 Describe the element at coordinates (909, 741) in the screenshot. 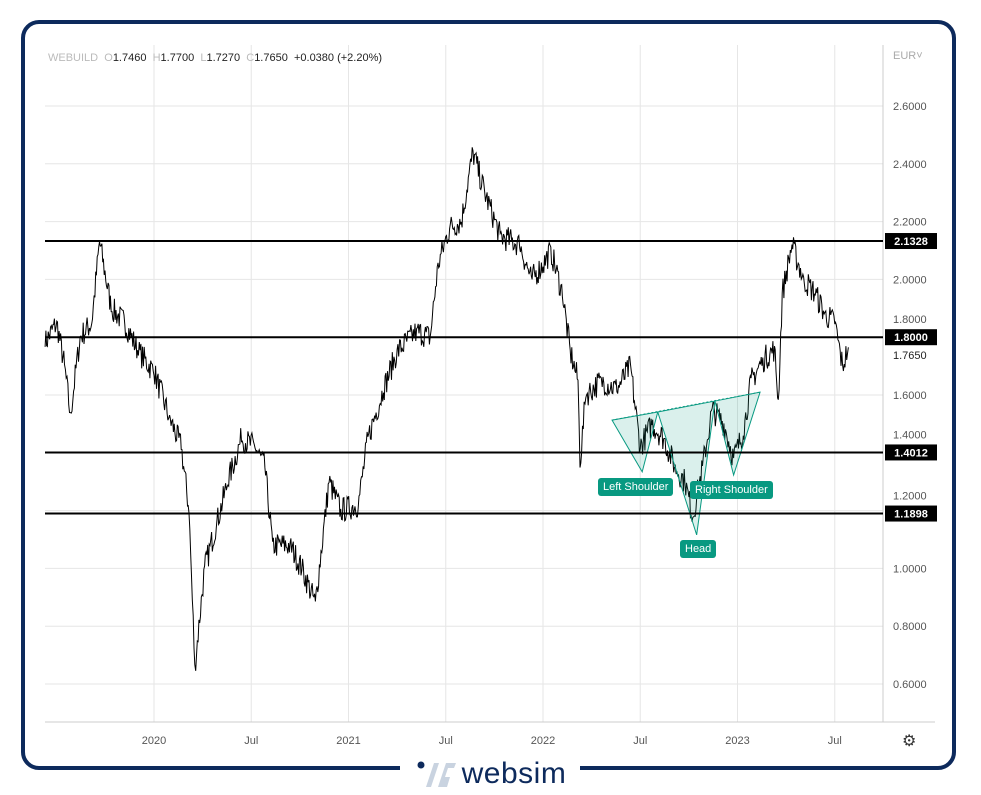

I see `gear-icon: ⚙` at that location.